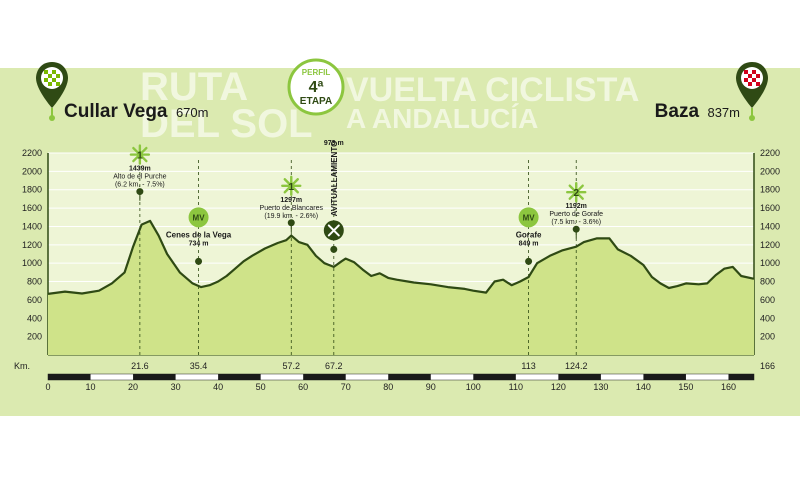  What do you see at coordinates (334, 143) in the screenshot?
I see `feed-zone-altitude: 973 m` at bounding box center [334, 143].